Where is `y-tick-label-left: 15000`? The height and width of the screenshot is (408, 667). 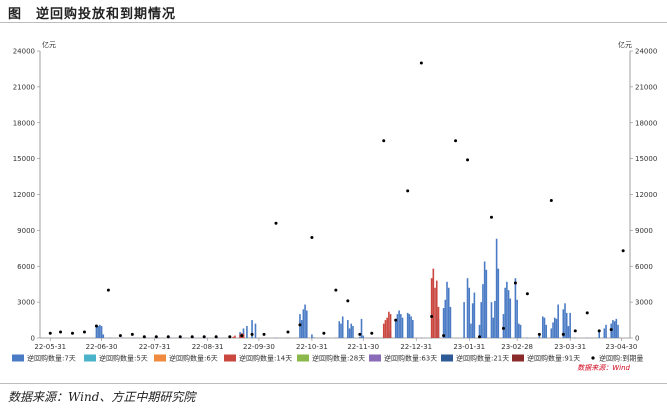 y-tick-label-left: 15000 is located at coordinates (24, 159).